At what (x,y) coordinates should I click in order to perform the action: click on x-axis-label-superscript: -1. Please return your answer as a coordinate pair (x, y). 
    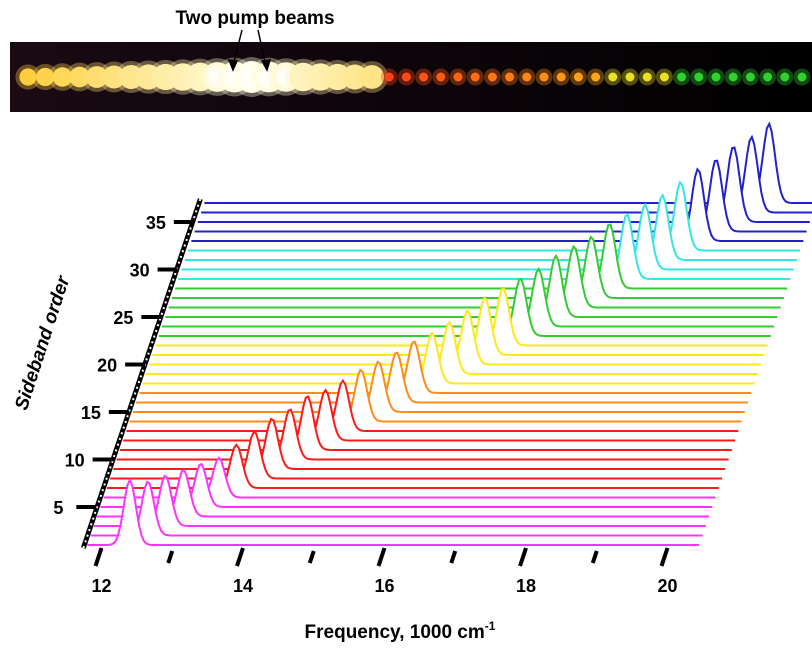
    Looking at the image, I should click on (490, 626).